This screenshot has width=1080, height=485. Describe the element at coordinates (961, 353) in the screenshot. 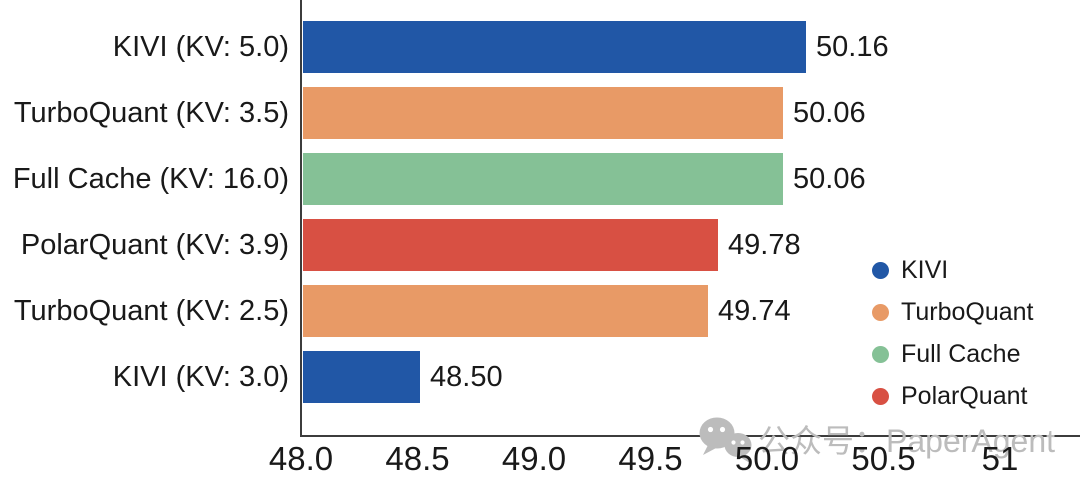

I see `legend-label: Full Cache` at that location.